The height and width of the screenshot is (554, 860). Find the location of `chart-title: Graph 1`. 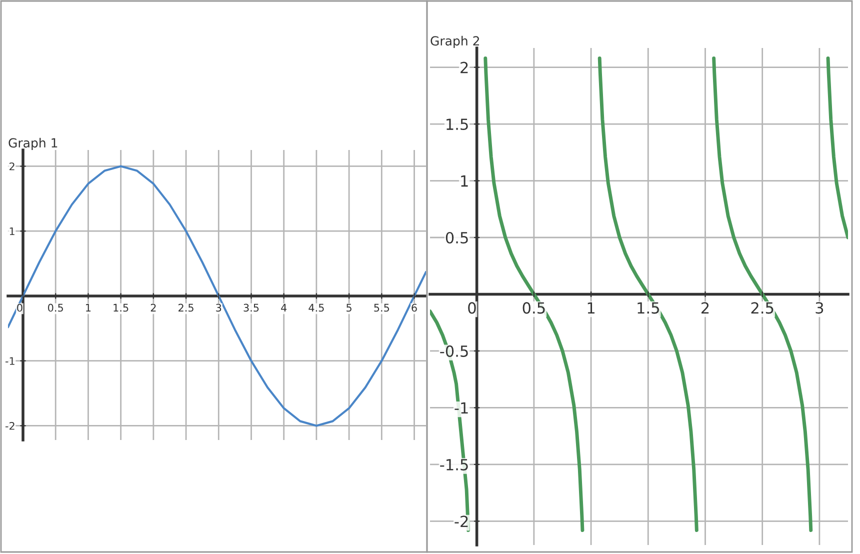

chart-title: Graph 1 is located at coordinates (33, 144).